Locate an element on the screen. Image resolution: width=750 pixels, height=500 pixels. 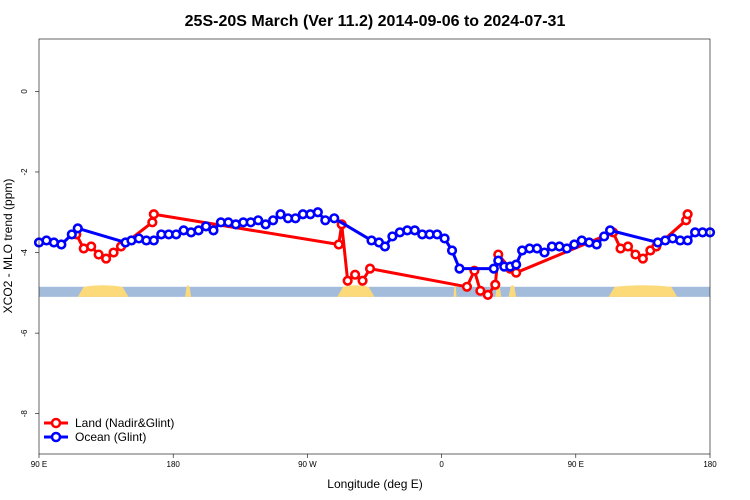
legend: Land (Nadir&Glint) Ocean (Glint) is located at coordinates (109, 430).